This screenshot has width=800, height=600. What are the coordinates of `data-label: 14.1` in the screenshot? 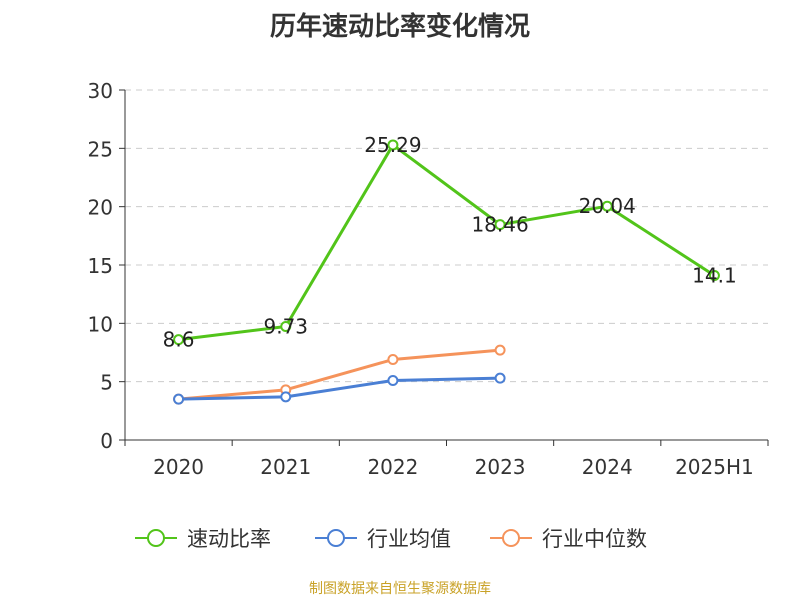 It's located at (714, 276).